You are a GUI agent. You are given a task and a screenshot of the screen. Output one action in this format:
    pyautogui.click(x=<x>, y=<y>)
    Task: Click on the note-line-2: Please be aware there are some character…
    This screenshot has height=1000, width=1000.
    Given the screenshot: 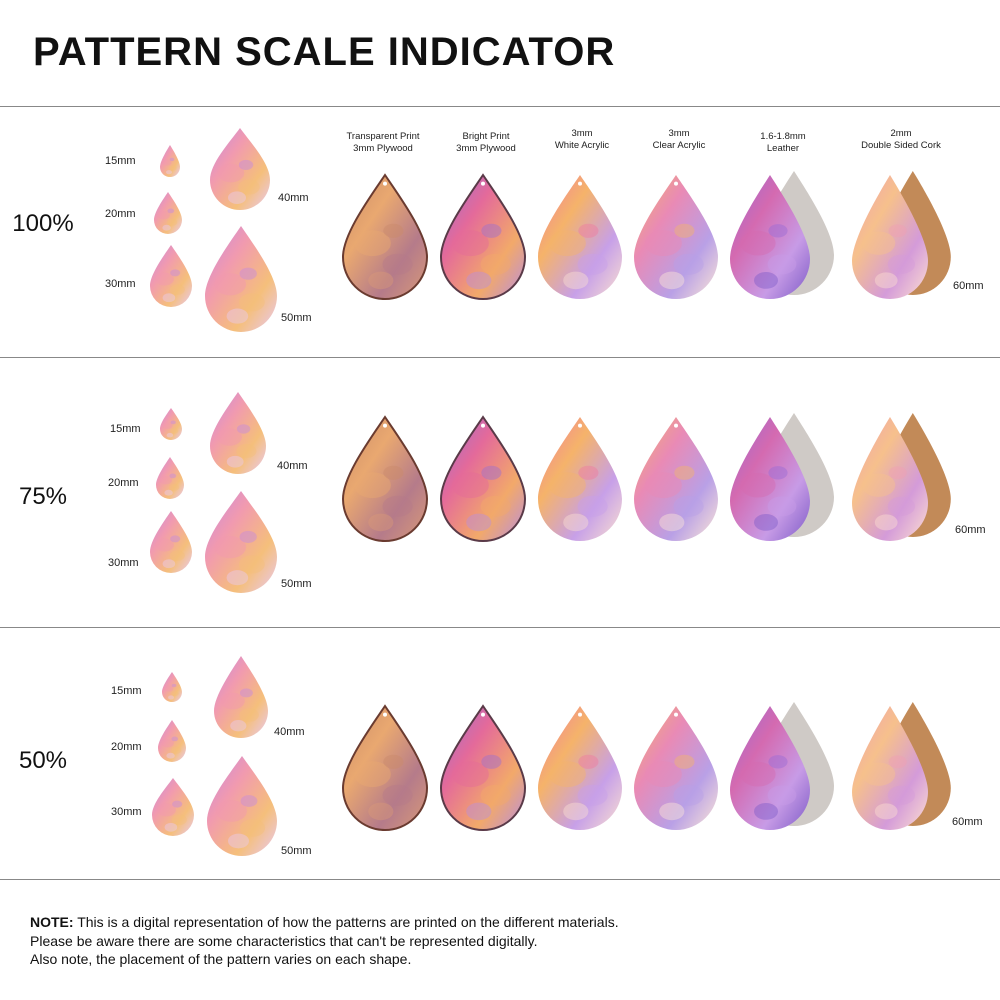 What is the action you would take?
    pyautogui.click(x=284, y=940)
    